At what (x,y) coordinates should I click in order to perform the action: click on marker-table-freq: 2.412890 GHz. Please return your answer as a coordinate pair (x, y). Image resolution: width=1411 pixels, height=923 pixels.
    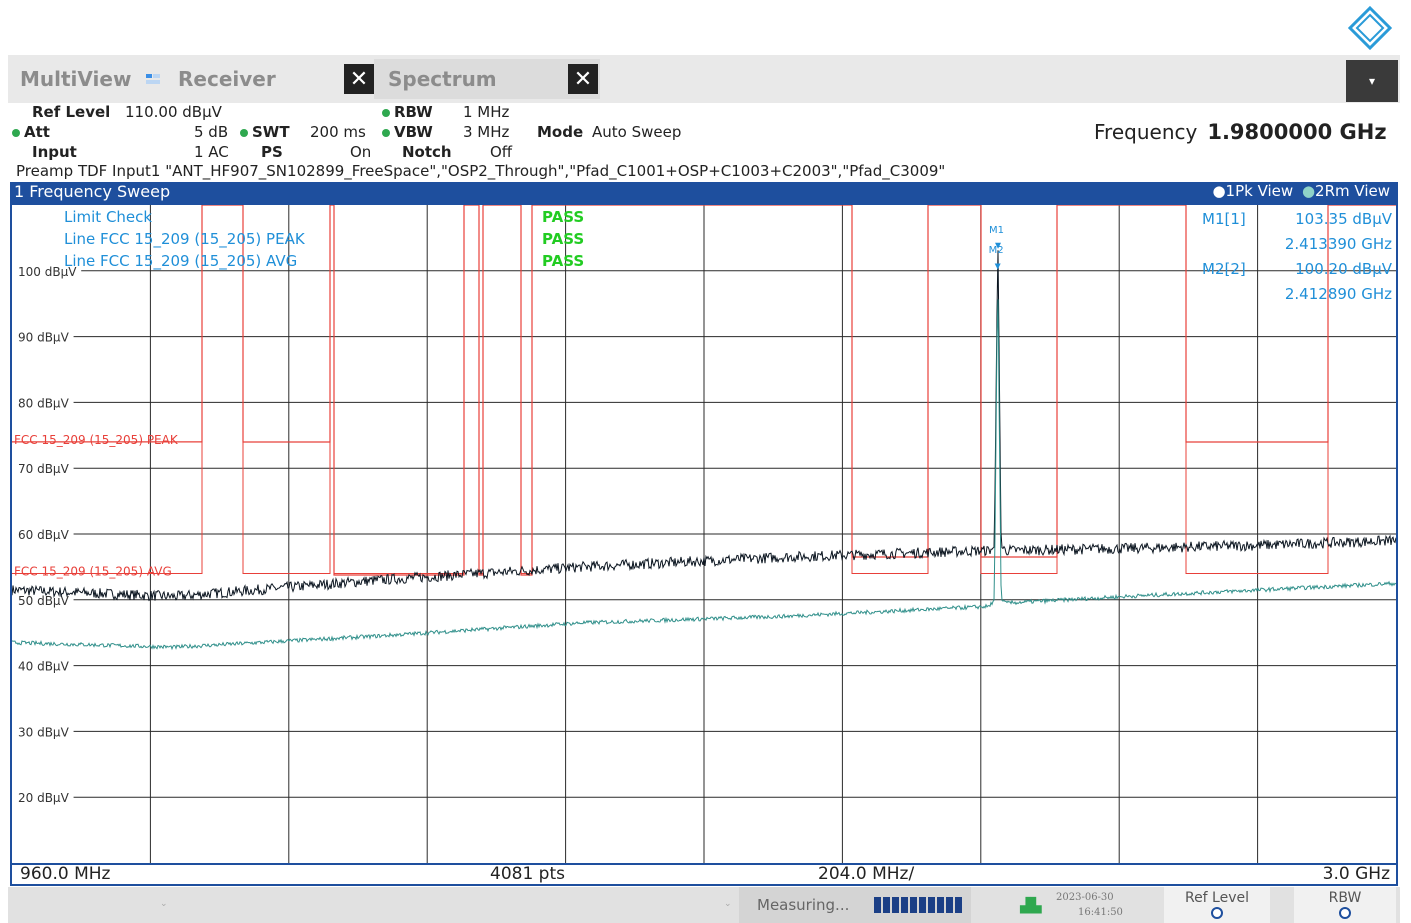
    Looking at the image, I should click on (1338, 294).